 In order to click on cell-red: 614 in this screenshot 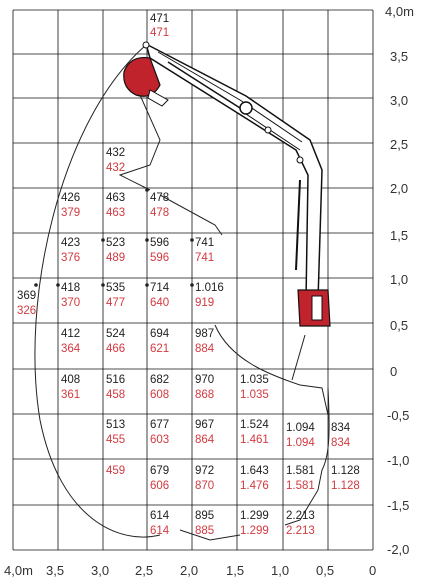, I will do `click(160, 531)`.